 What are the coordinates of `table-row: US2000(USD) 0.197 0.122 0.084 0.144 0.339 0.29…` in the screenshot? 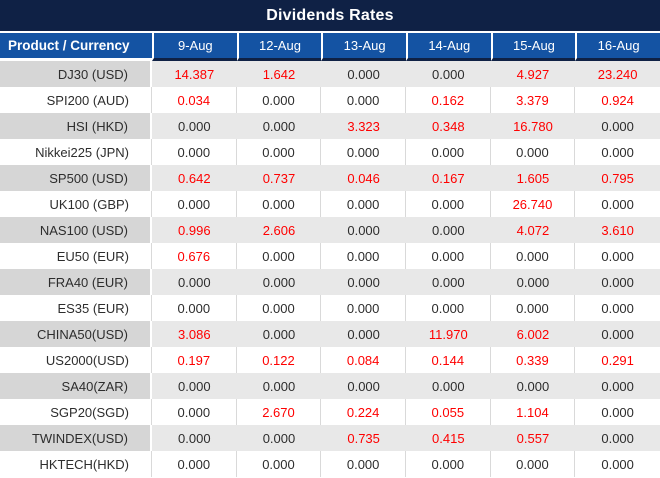 It's located at (330, 360).